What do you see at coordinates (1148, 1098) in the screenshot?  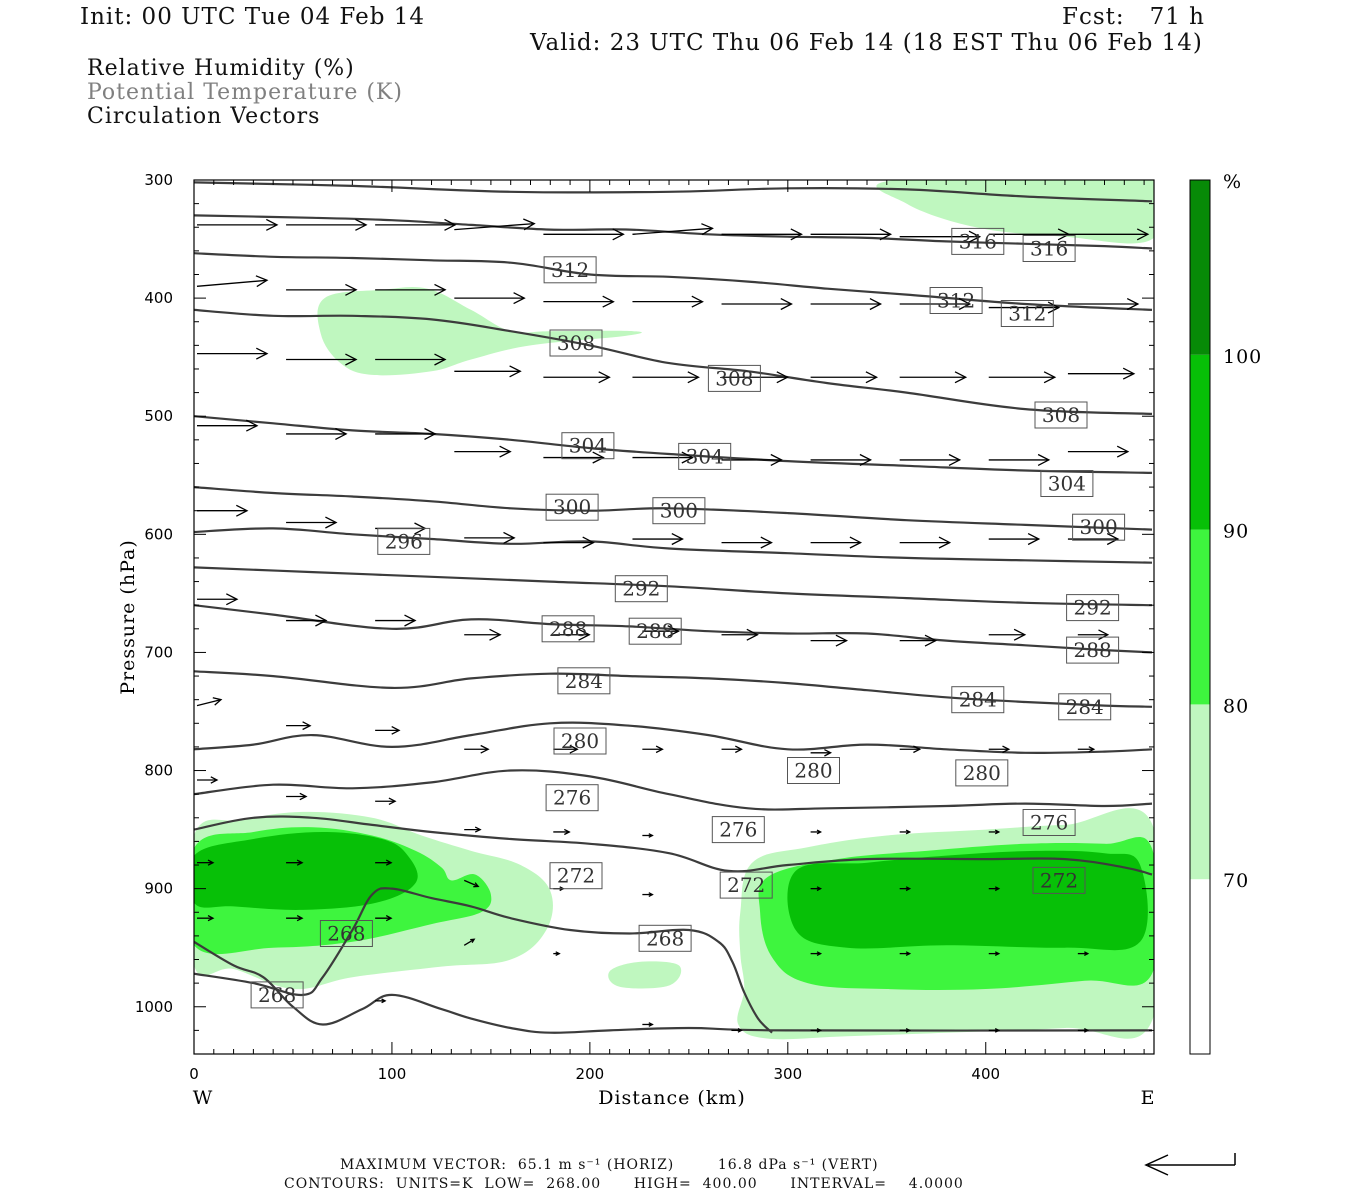 I see `x-axis-east-label: E` at bounding box center [1148, 1098].